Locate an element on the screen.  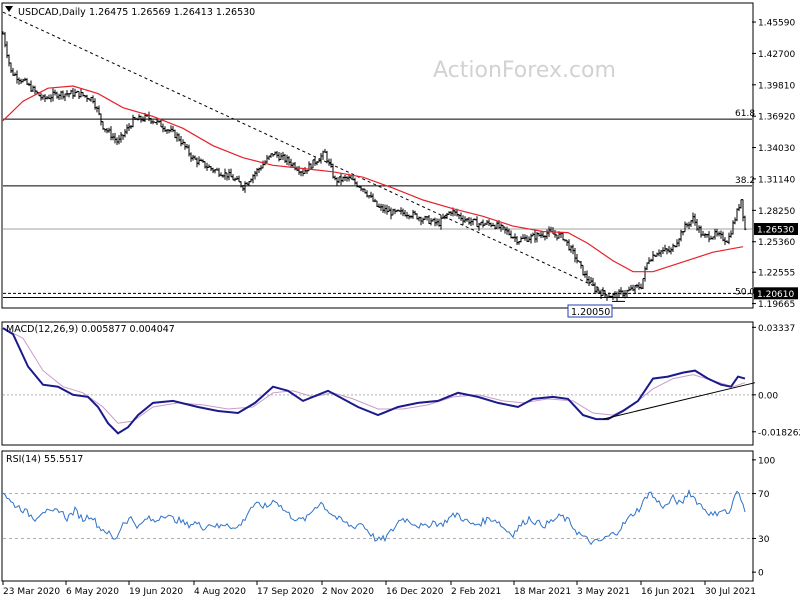
time-tick-label: 30 Jul 2021 is located at coordinates (730, 592).